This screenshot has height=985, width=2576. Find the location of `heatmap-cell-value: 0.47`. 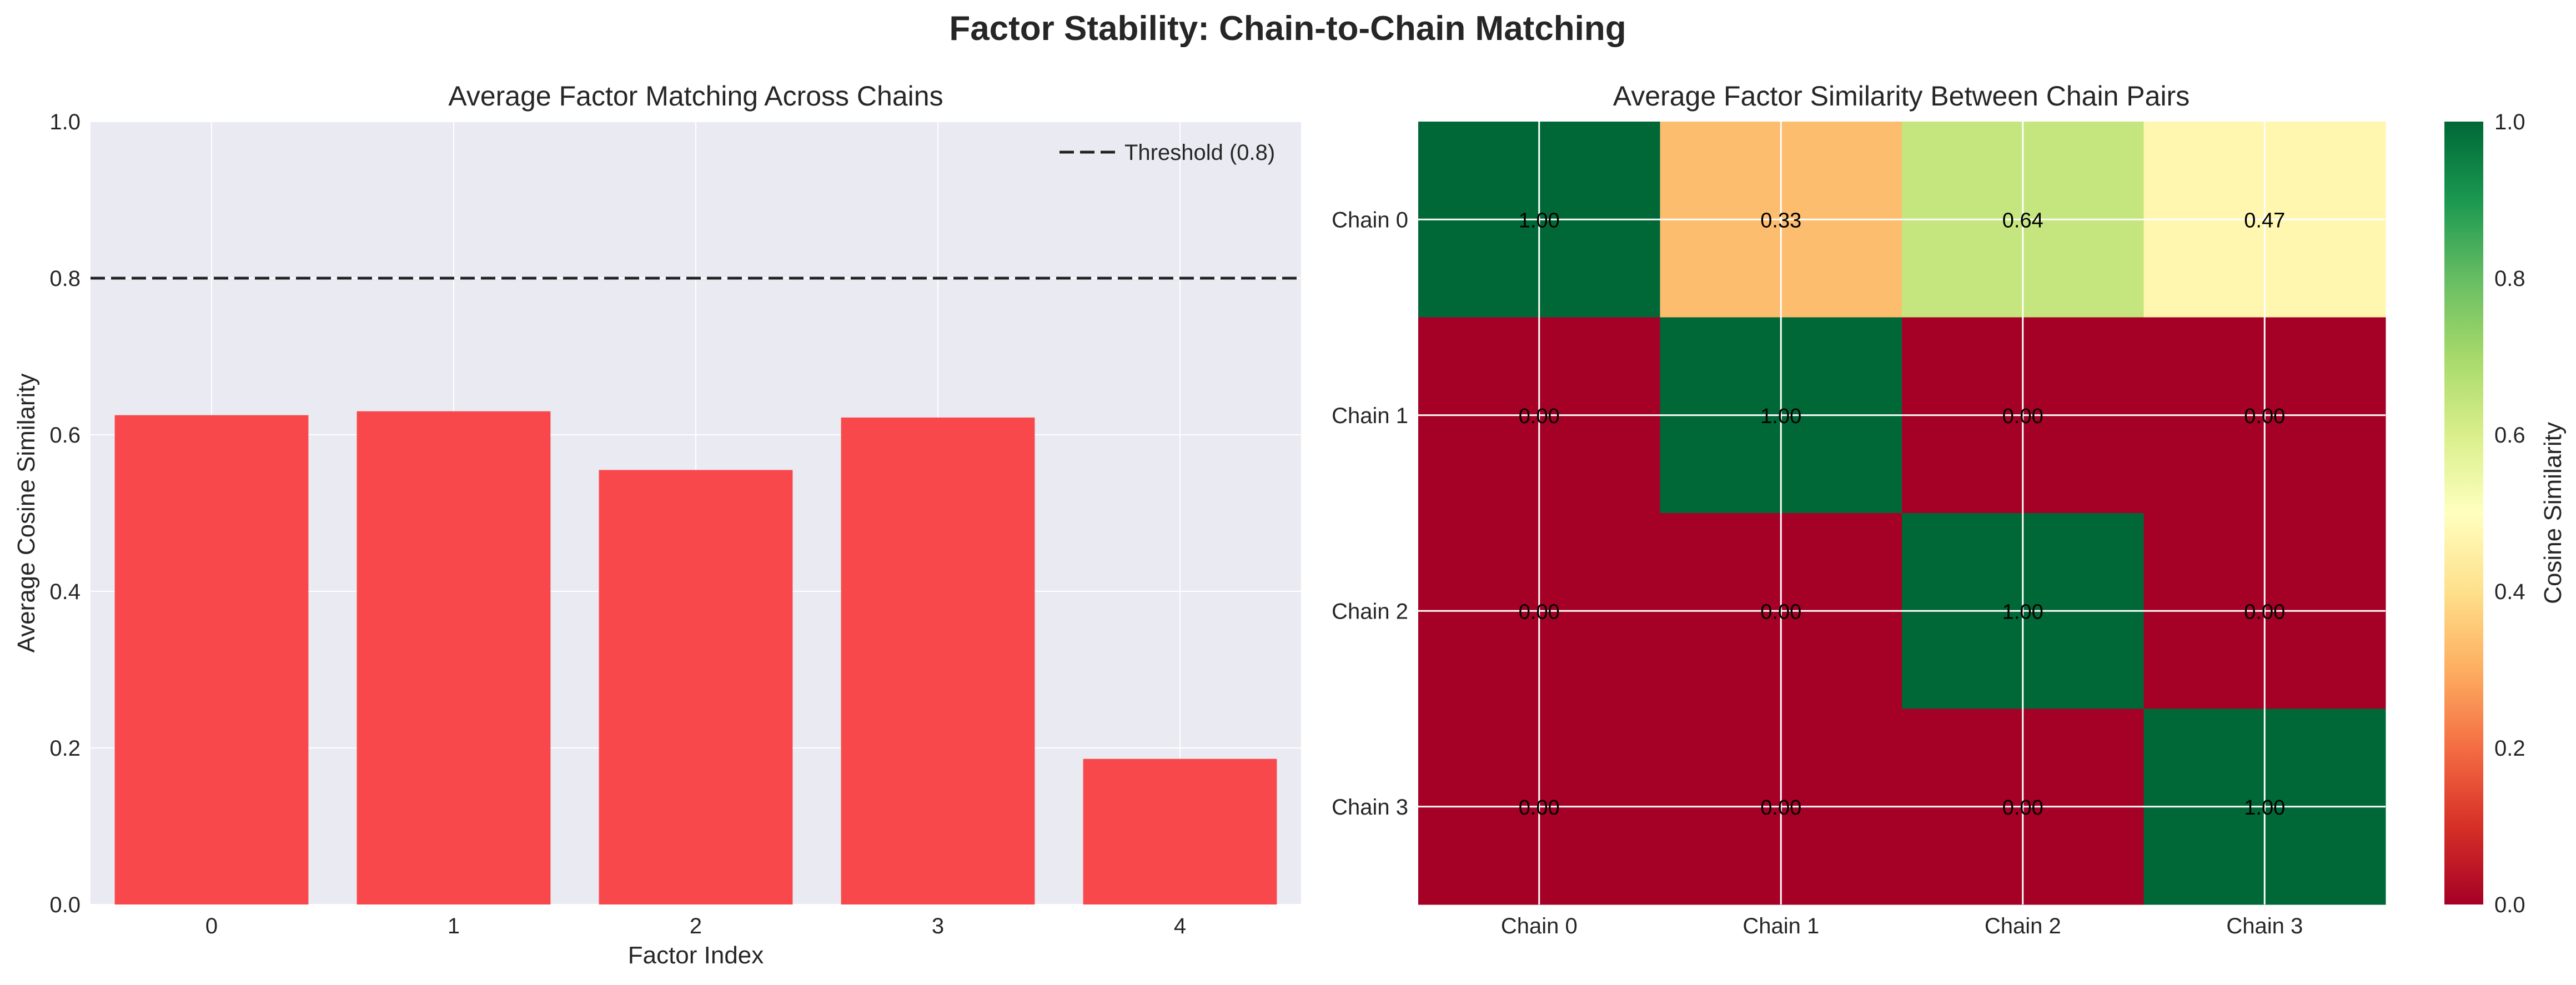

heatmap-cell-value: 0.47 is located at coordinates (2264, 221).